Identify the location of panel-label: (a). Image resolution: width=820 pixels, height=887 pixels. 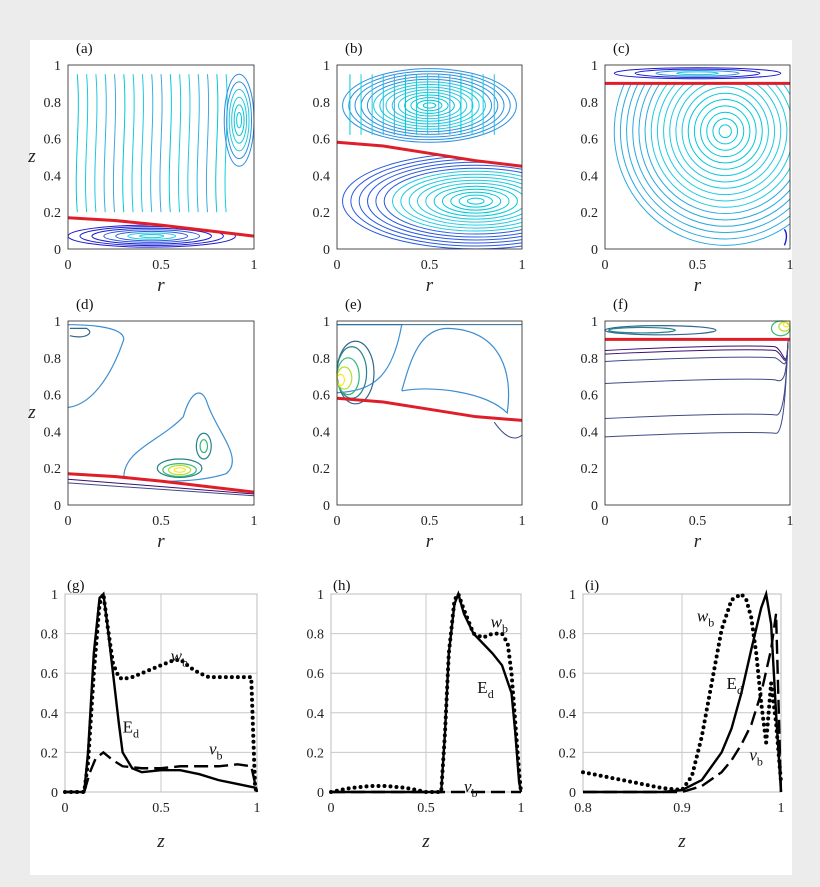
(84, 49).